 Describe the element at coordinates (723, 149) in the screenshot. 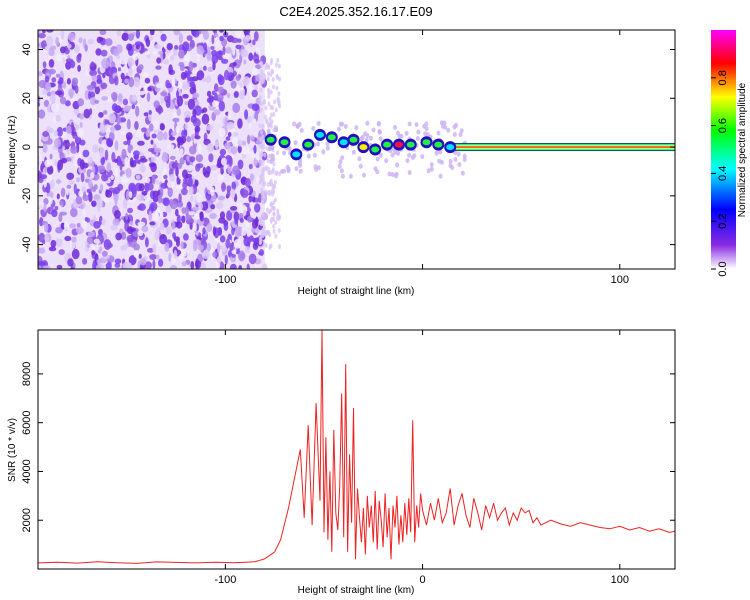

I see `colorbar-gradient` at that location.